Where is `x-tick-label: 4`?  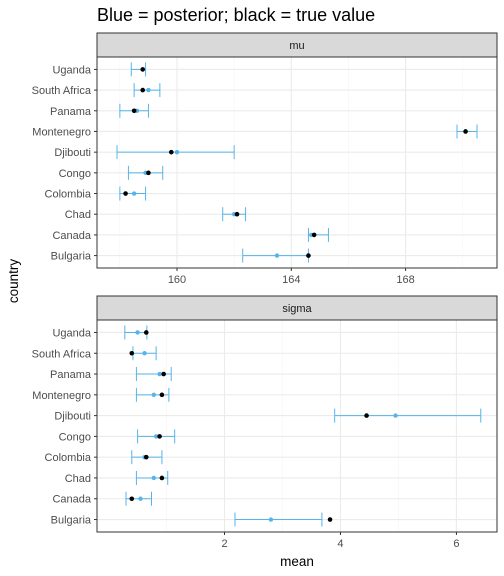 x-tick-label: 4 is located at coordinates (340, 544).